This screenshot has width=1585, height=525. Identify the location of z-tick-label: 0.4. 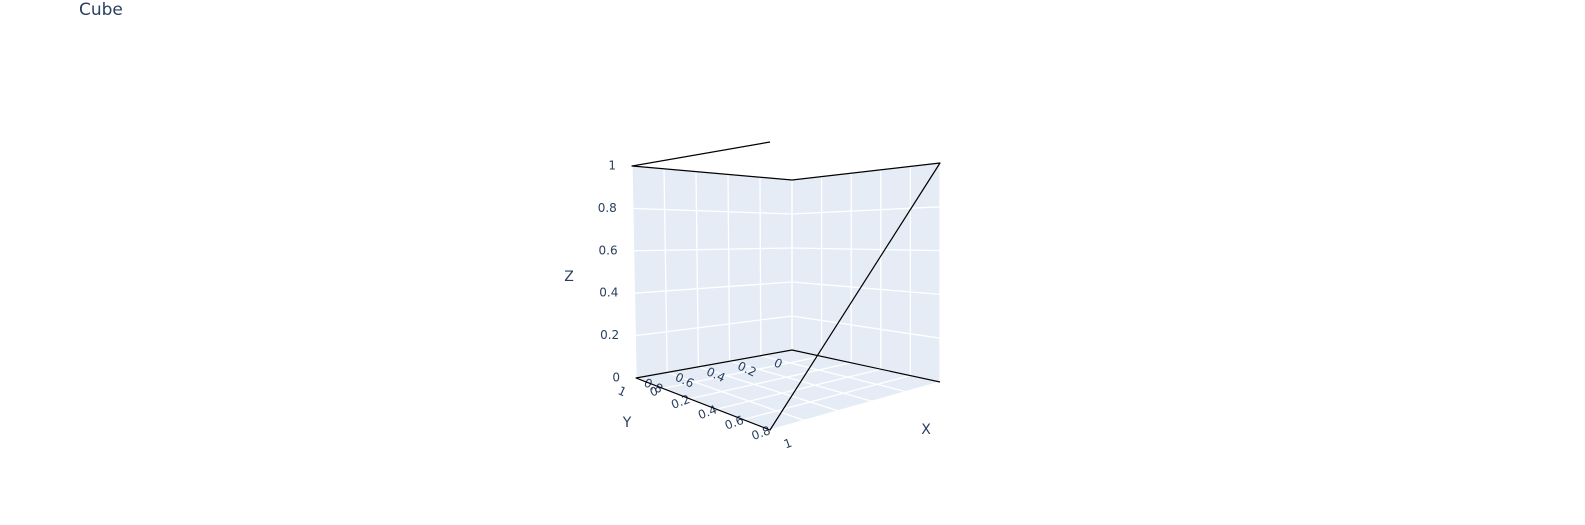
(608, 293).